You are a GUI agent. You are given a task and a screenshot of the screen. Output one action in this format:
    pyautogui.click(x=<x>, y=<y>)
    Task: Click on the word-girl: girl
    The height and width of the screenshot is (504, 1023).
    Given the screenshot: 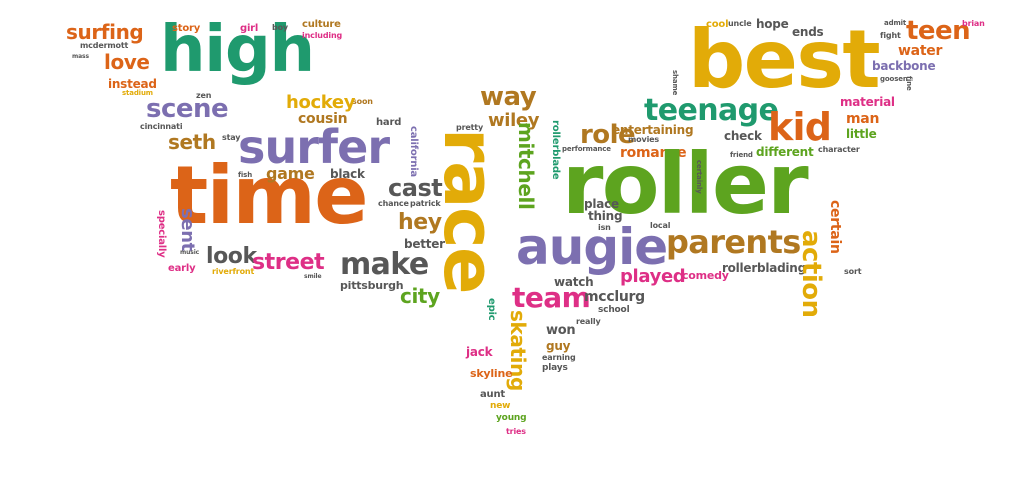 What is the action you would take?
    pyautogui.click(x=249, y=28)
    